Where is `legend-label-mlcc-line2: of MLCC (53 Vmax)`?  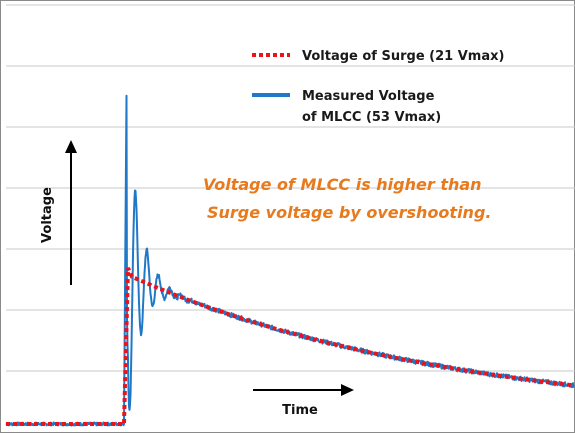
legend-label-mlcc-line2: of MLCC (53 Vmax) is located at coordinates (371, 117).